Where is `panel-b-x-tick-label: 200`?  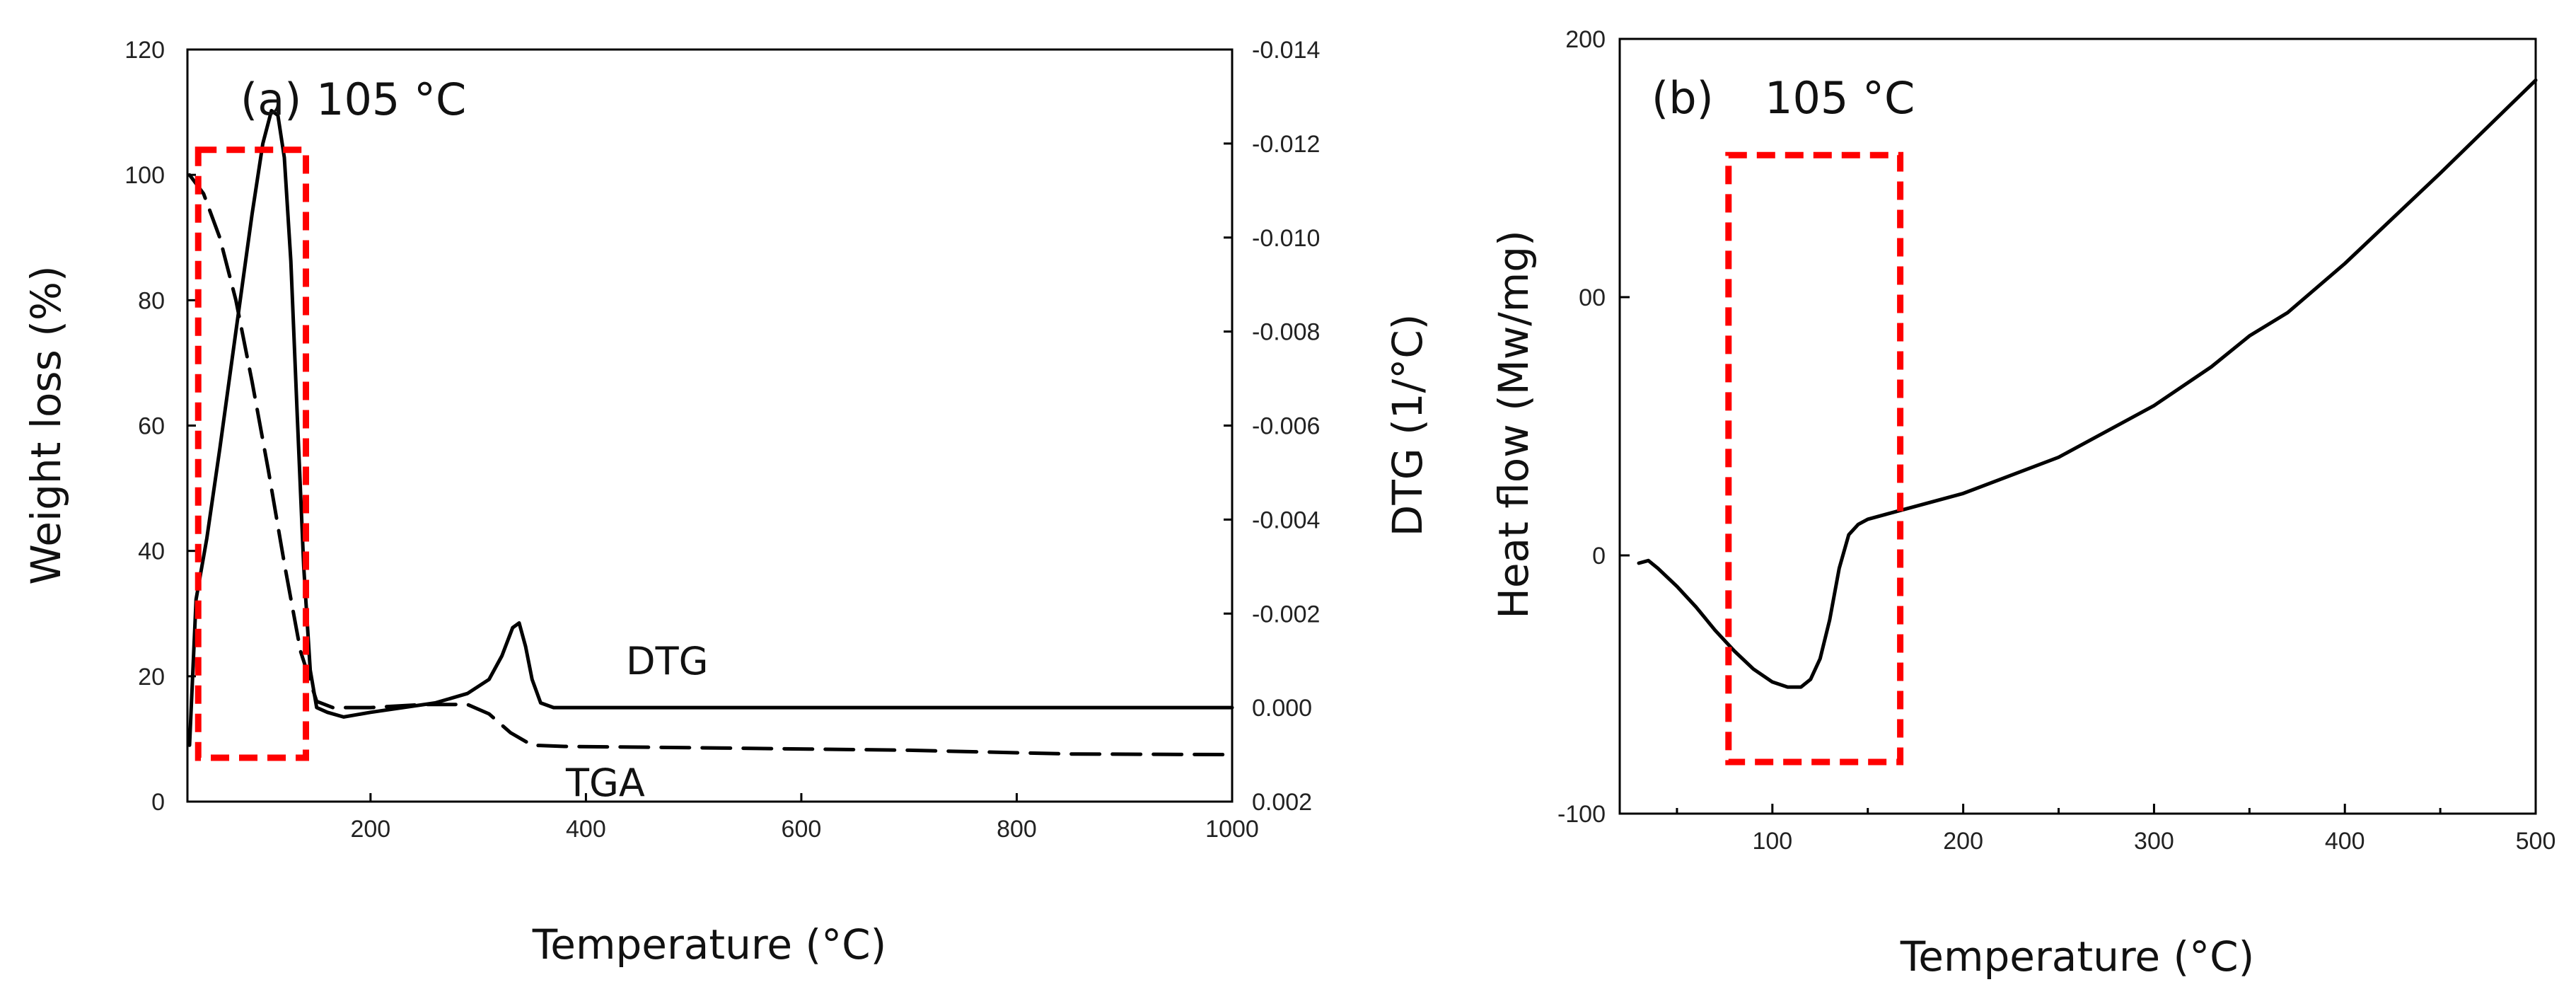
panel-b-x-tick-label: 200 is located at coordinates (1963, 841).